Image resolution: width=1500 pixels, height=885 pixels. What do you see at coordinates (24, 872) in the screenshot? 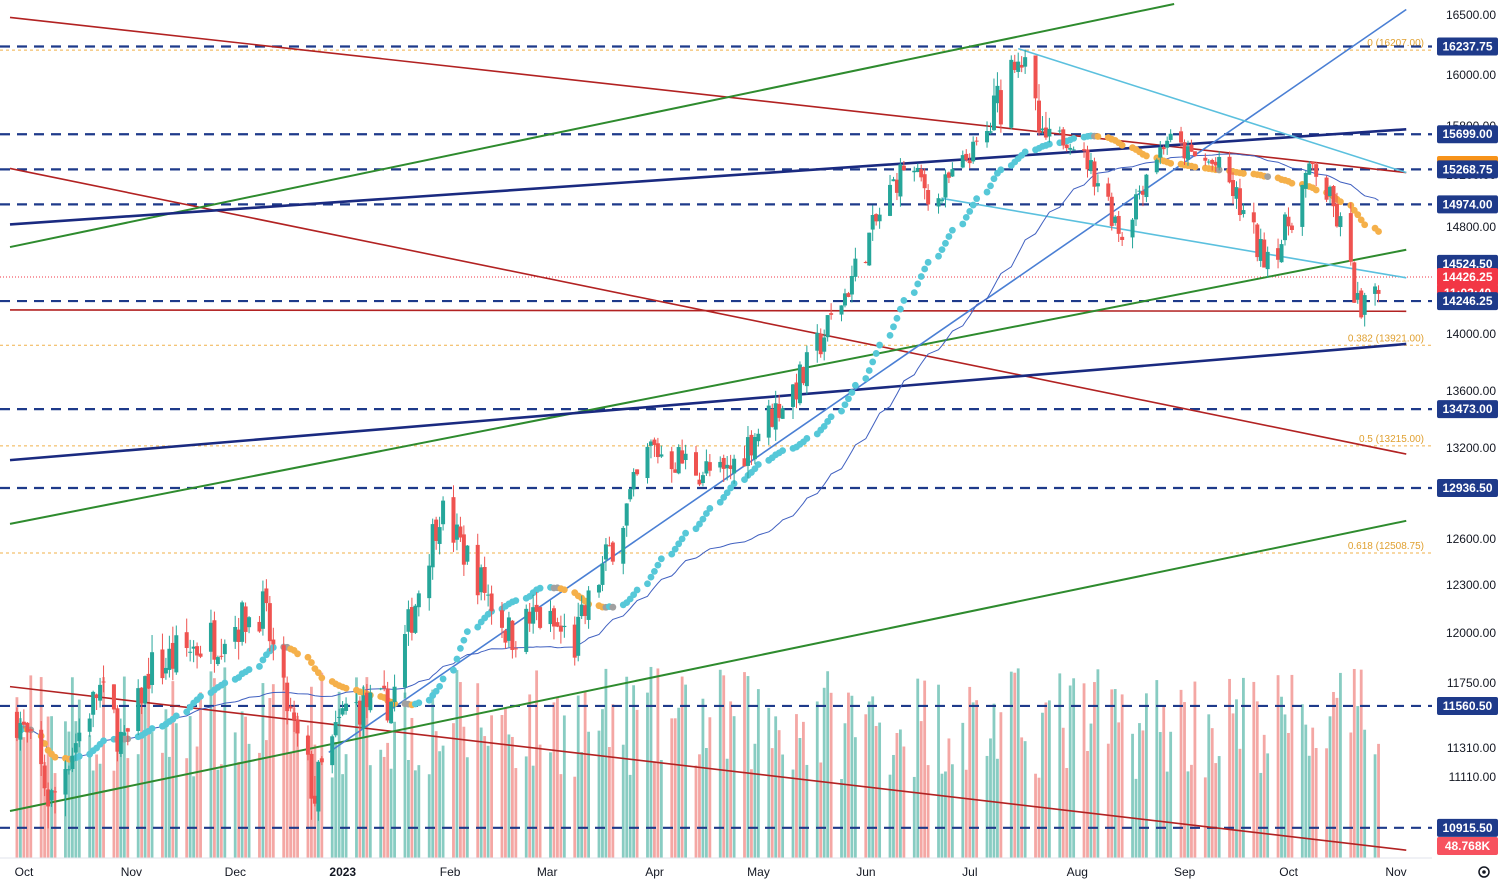
I see `time-tick-label: Oct` at bounding box center [24, 872].